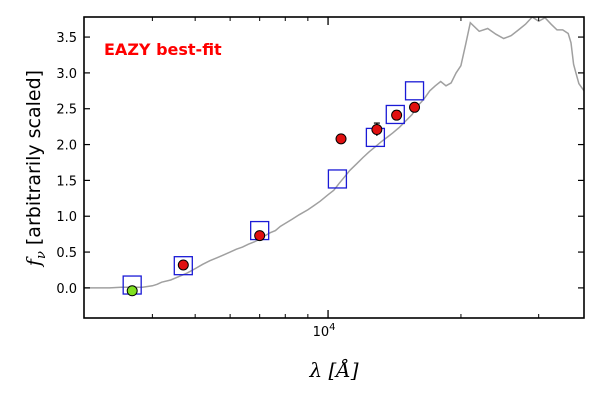 Image resolution: width=600 pixels, height=400 pixels. Describe the element at coordinates (163, 49) in the screenshot. I see `annotation-label: EAZY best-fit` at that location.